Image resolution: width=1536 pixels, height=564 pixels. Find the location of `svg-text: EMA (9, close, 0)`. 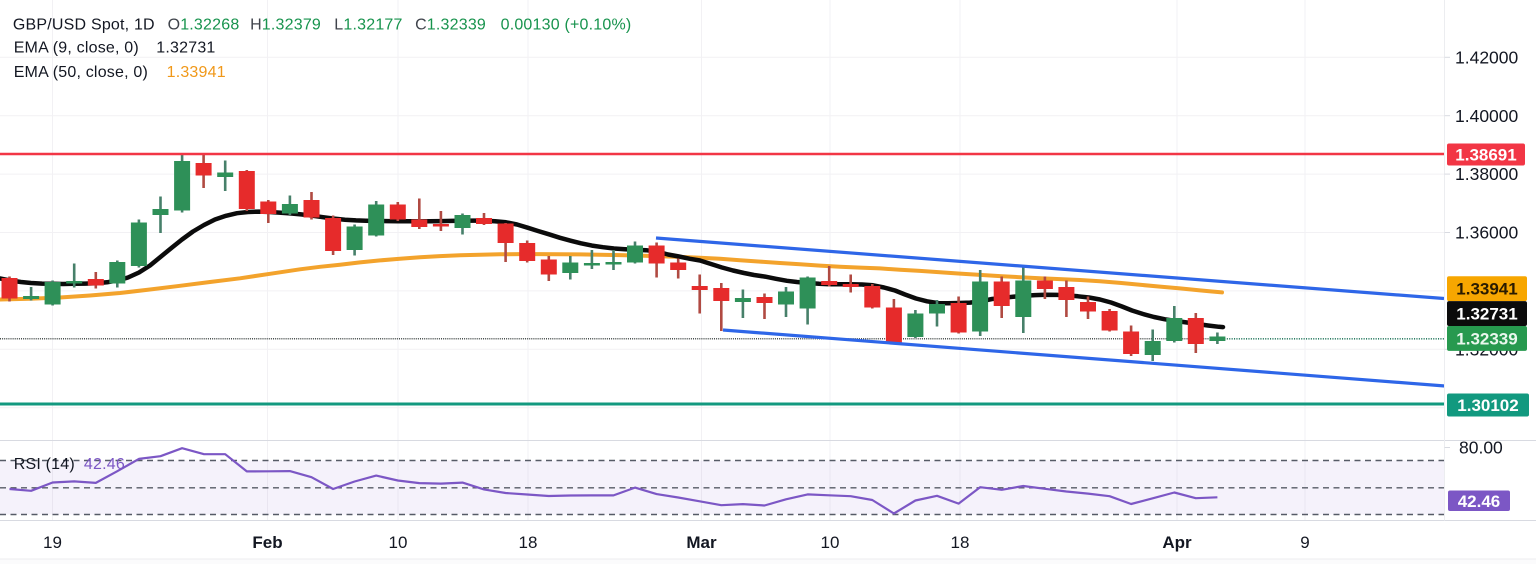

svg-text: EMA (9, close, 0) is located at coordinates (76, 48).